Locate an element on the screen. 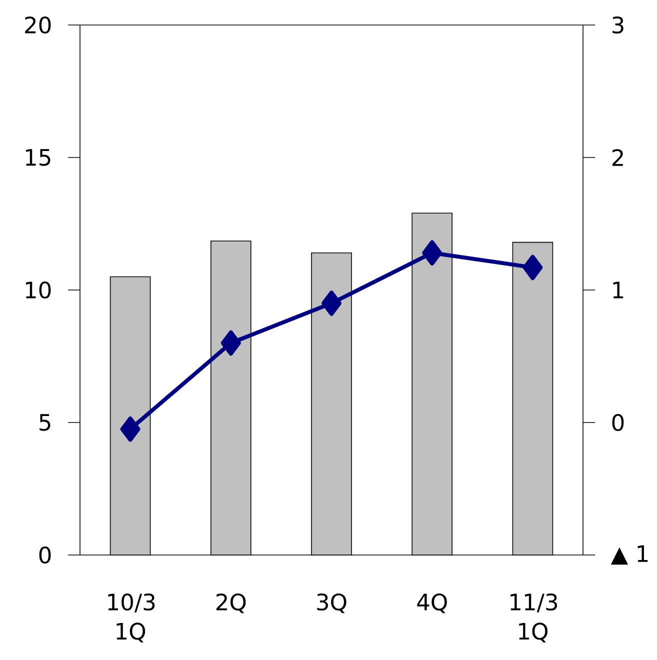  x-tick-label: 4Q is located at coordinates (432, 603).